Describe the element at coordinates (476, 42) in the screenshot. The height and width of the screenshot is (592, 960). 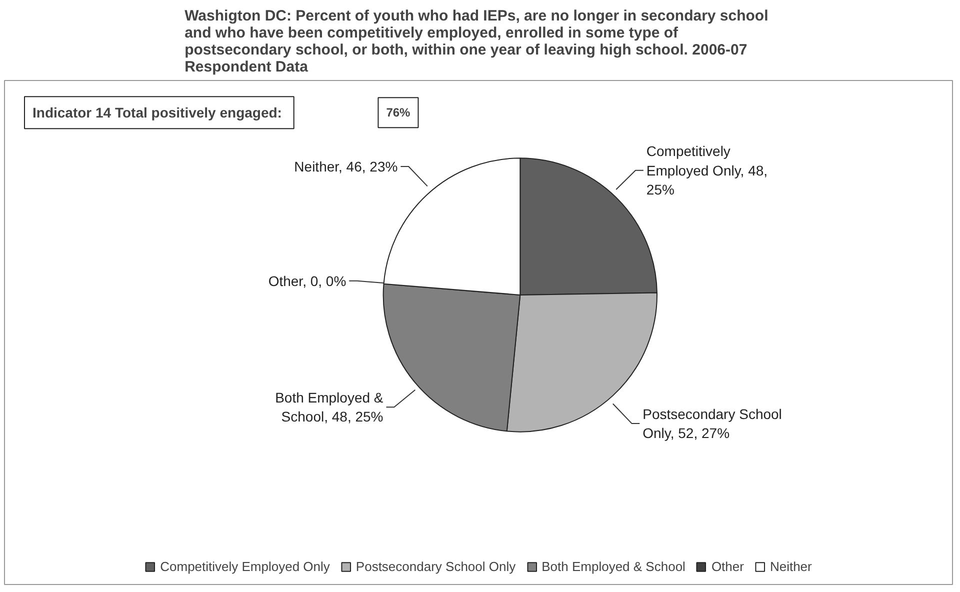
I see `chart-title: Washigton DC: Percent of youth who had IEPs, are no longer in secondary school and who have been competitively employed, enrolled in some type of postsecondary school, or both, within one year of leaving high school. 2006-07 Respondent Data` at that location.